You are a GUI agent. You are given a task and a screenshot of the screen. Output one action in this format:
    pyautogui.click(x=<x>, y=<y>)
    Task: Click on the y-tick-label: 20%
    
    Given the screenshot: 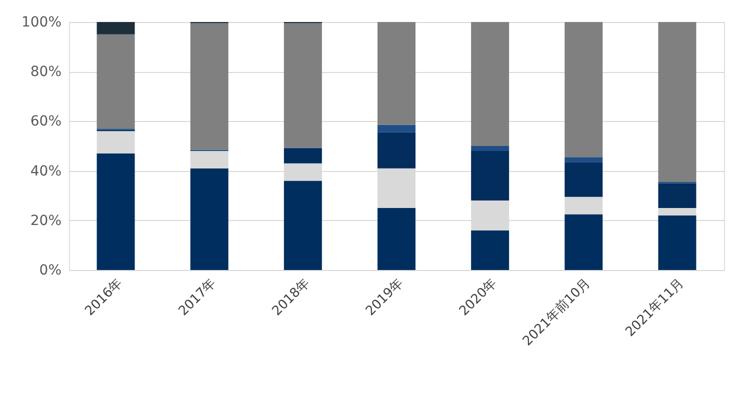 What is the action you would take?
    pyautogui.click(x=46, y=220)
    